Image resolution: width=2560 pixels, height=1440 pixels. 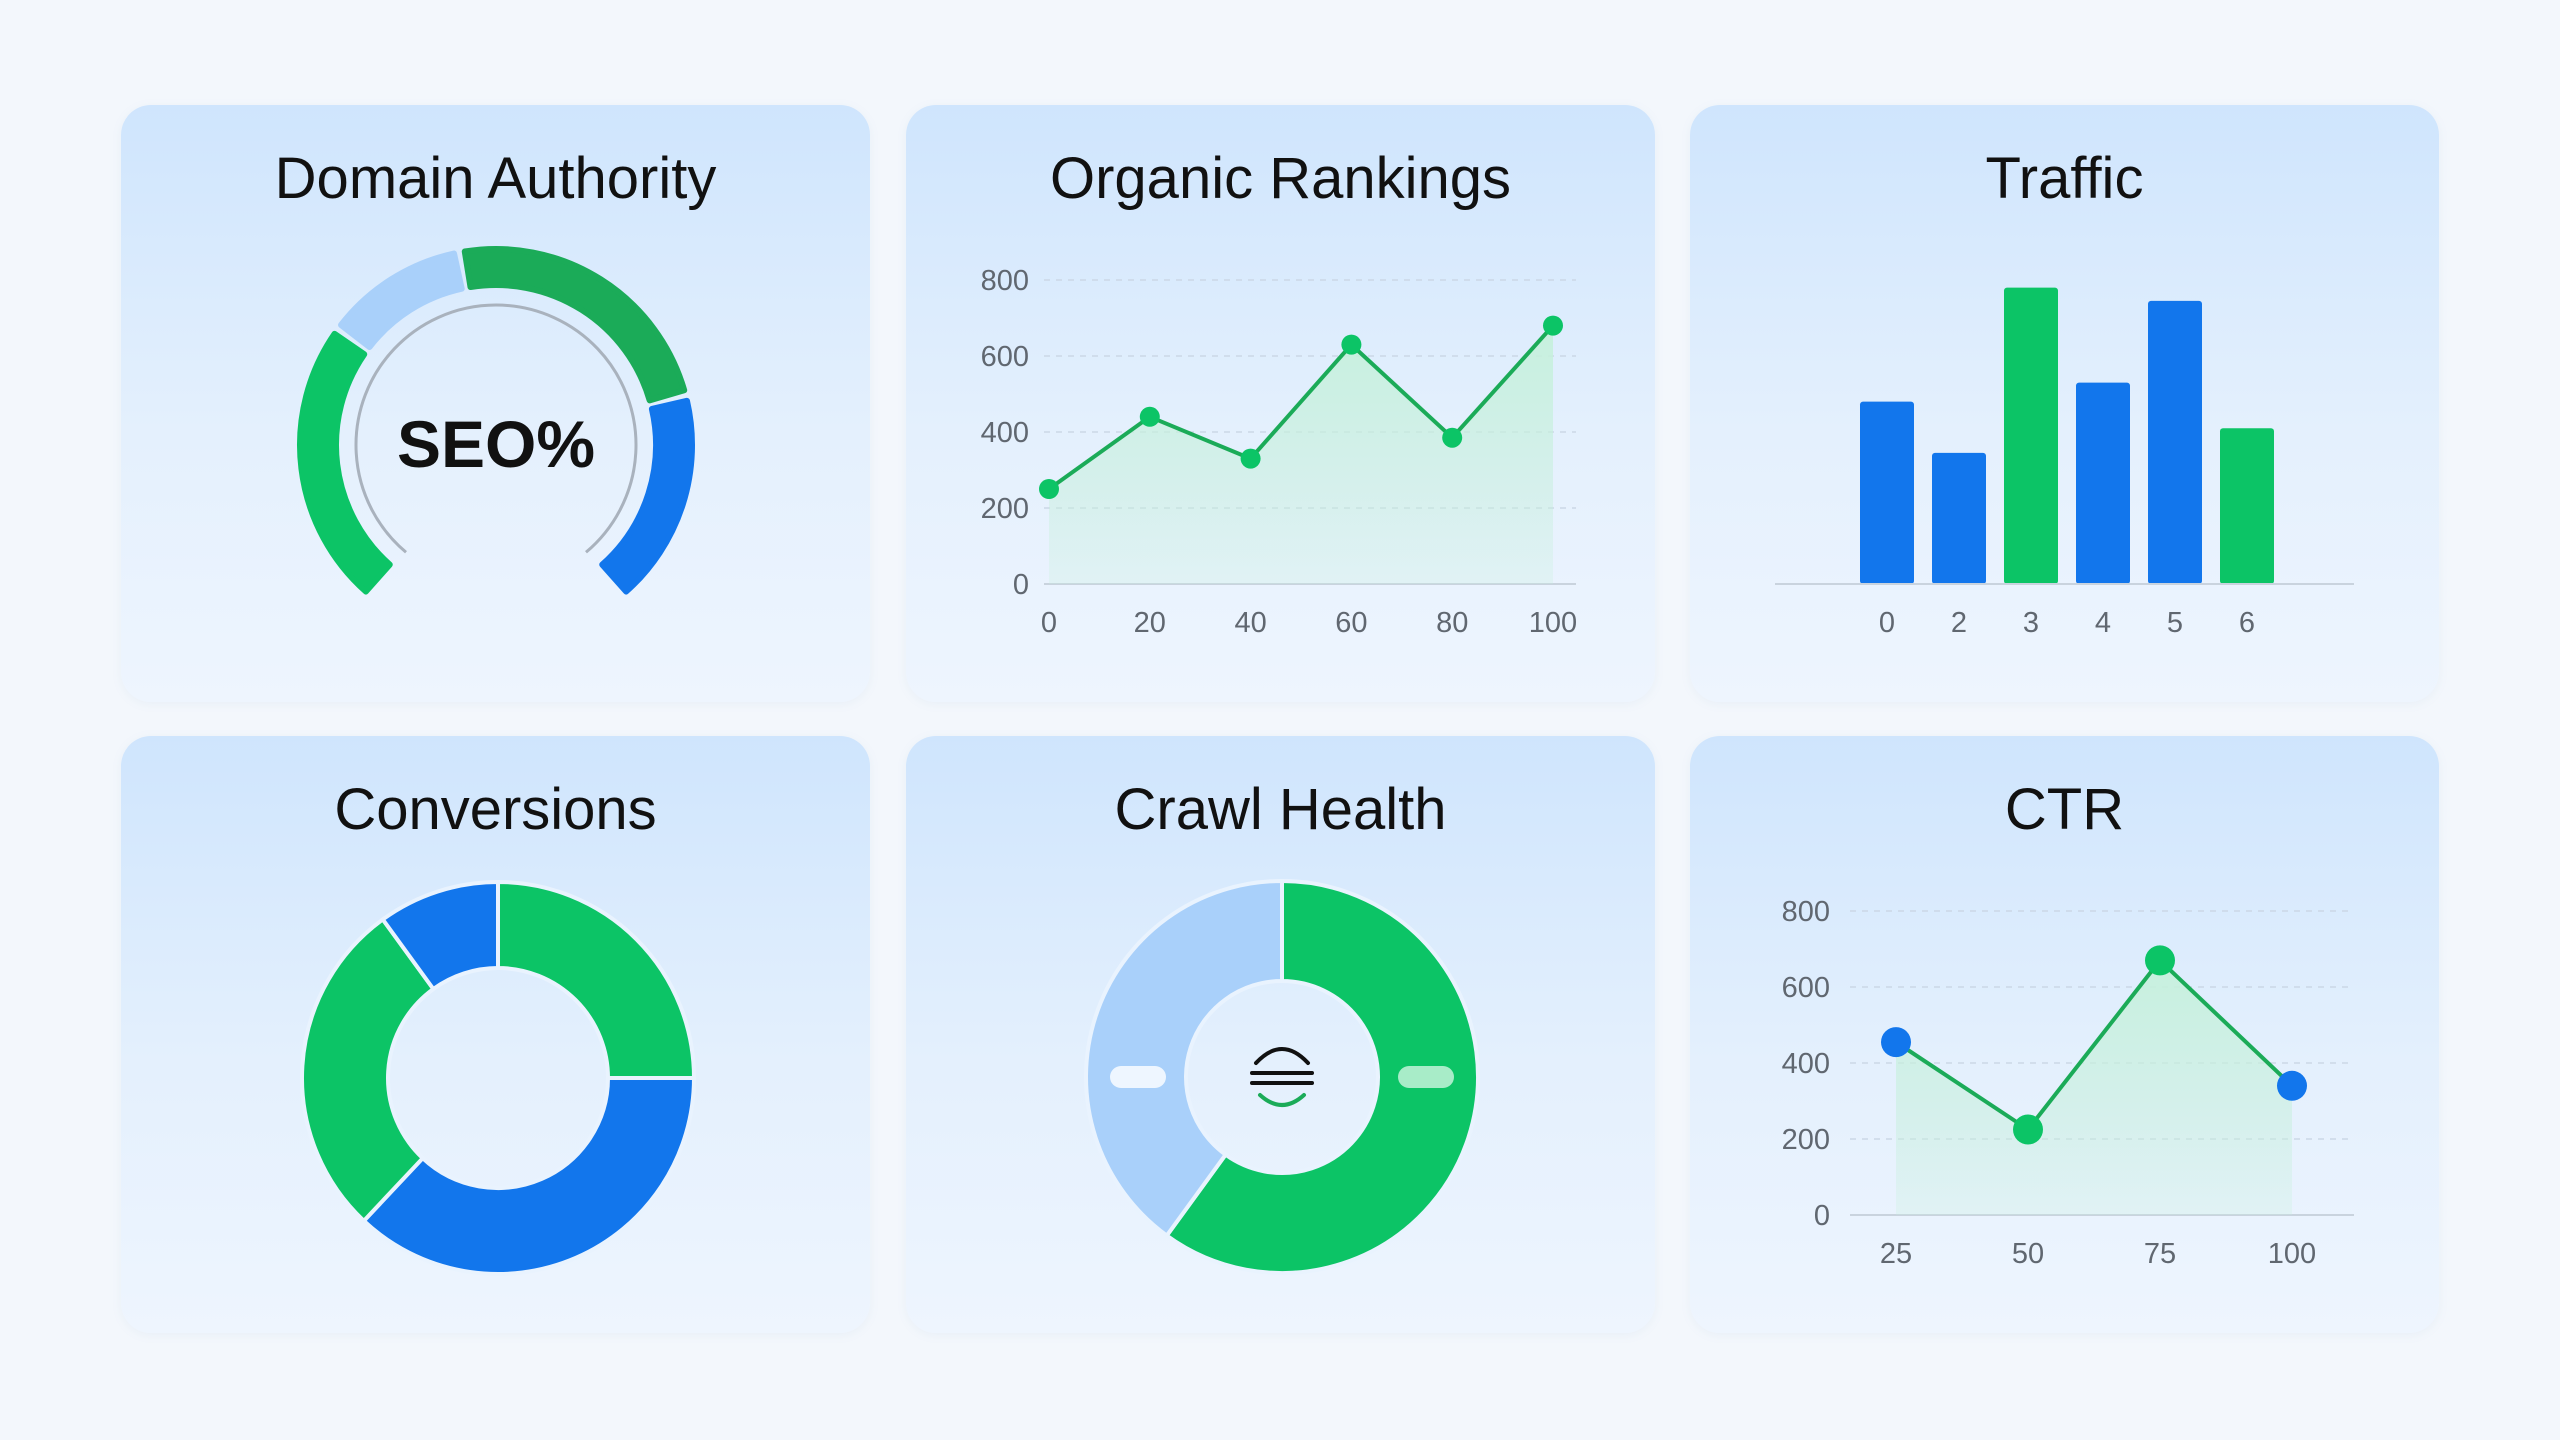 I want to click on wave-icon, so click(x=1282, y=1077).